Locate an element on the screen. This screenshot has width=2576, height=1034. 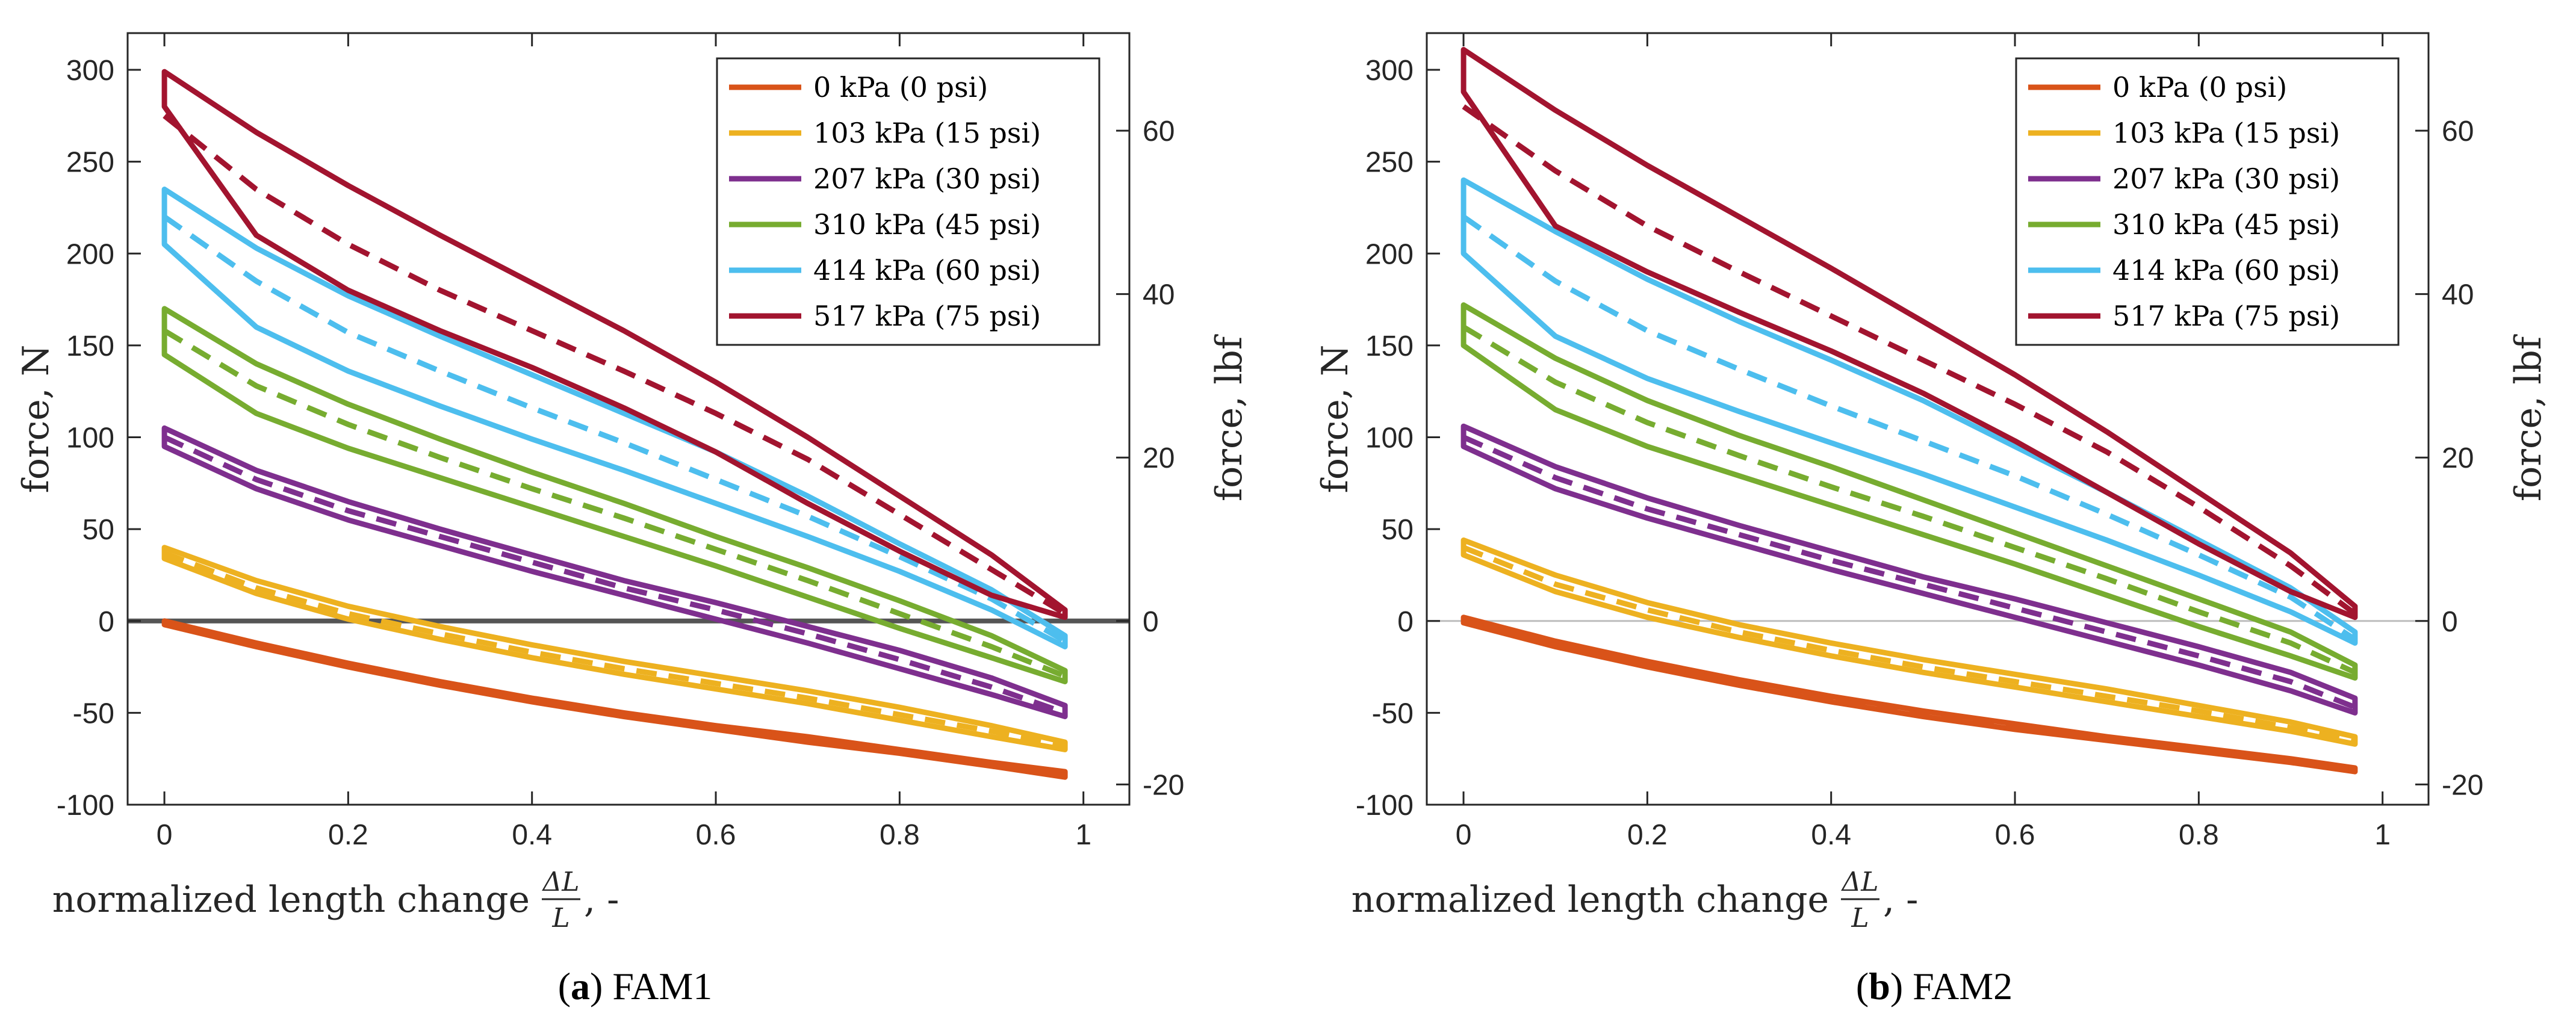
legend-item: 103 kPa (15 psi) is located at coordinates (2184, 133).